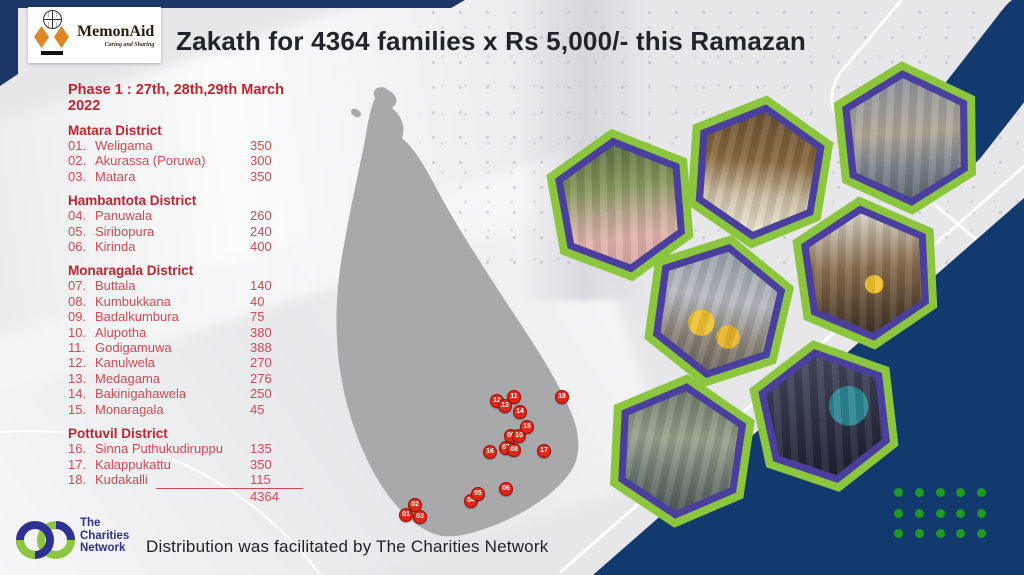 The width and height of the screenshot is (1024, 575). What do you see at coordinates (77, 231) in the screenshot?
I see `row-number: 05.` at bounding box center [77, 231].